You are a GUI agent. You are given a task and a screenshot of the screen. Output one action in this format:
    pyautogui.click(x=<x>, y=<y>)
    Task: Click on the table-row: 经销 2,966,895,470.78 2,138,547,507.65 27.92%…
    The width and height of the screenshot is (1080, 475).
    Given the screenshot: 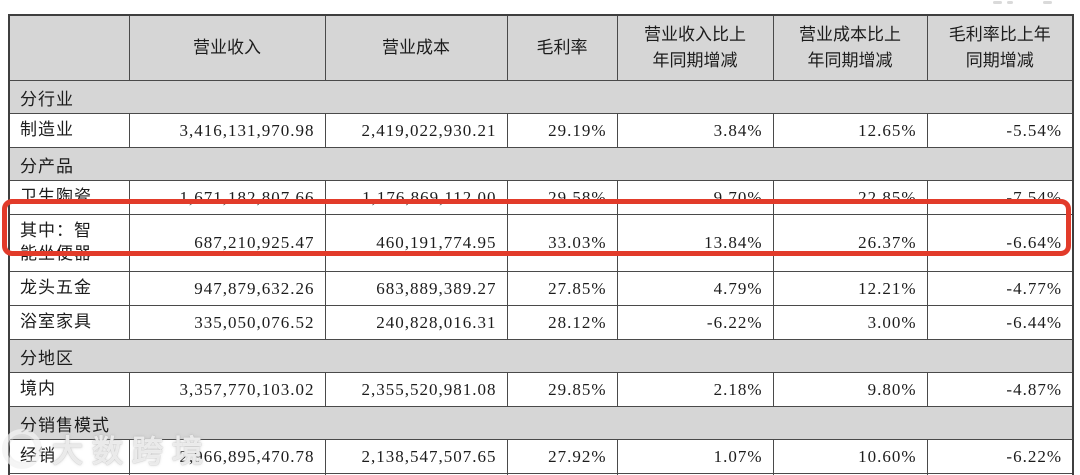 What is the action you would take?
    pyautogui.click(x=541, y=456)
    